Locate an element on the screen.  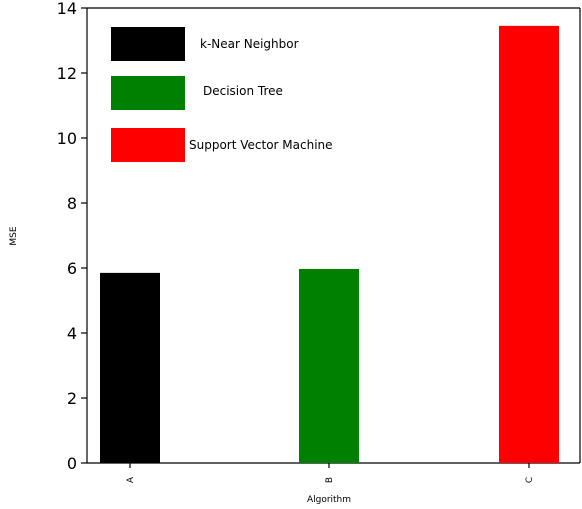
x-axis-label: Algorithm is located at coordinates (329, 500).